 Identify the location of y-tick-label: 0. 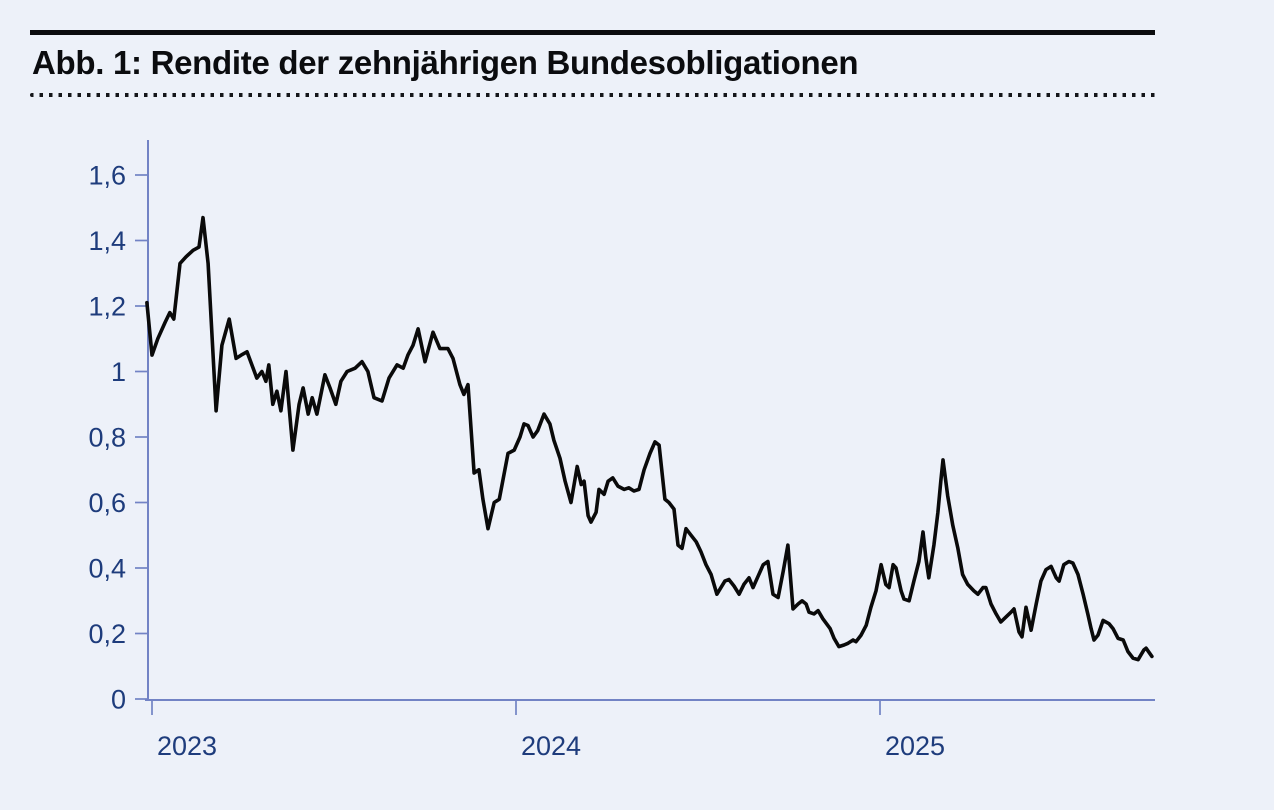
(118, 699).